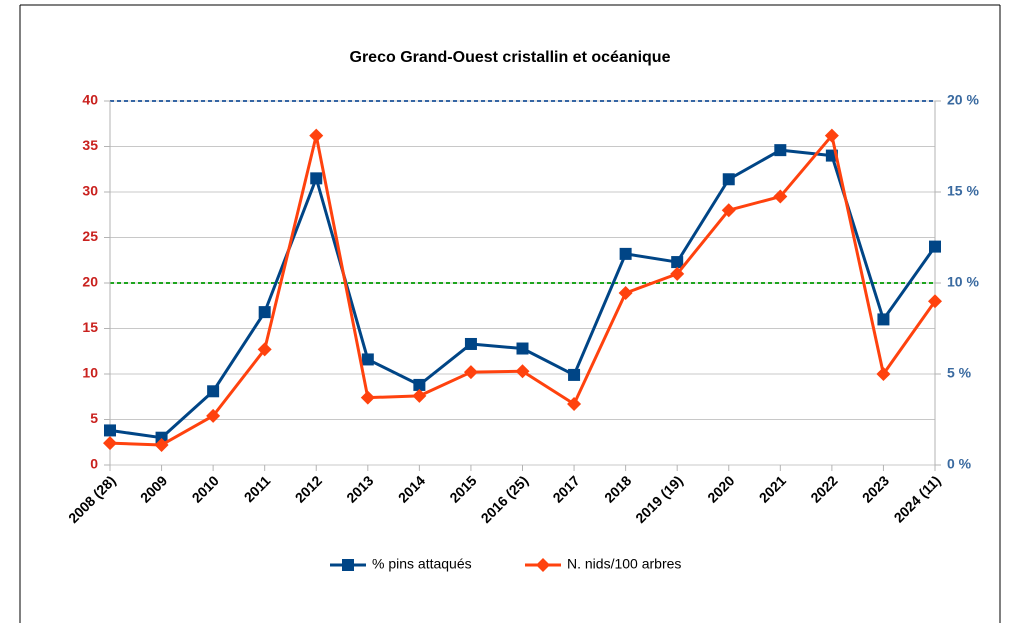  What do you see at coordinates (92, 499) in the screenshot?
I see `x-tick-label: 2008 (28)` at bounding box center [92, 499].